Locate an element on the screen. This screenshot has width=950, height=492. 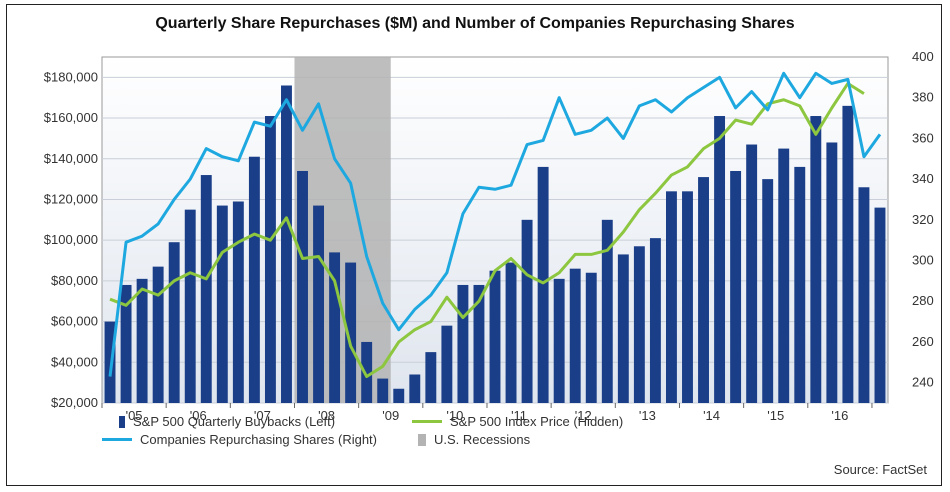
x-tick-label: '06 is located at coordinates (198, 415).